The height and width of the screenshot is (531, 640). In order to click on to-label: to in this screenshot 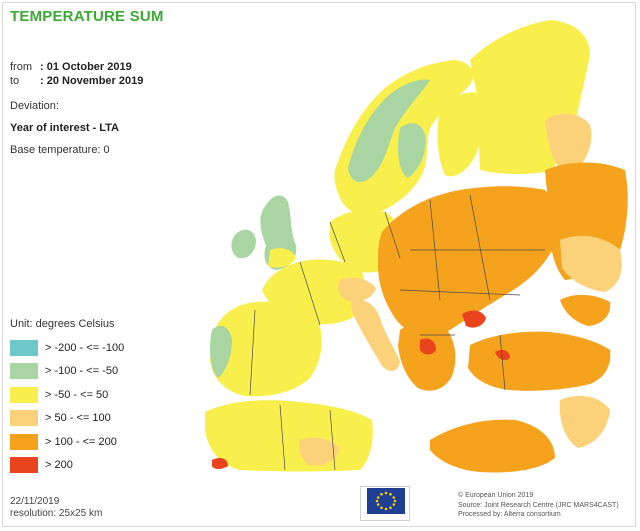, I will do `click(15, 81)`.